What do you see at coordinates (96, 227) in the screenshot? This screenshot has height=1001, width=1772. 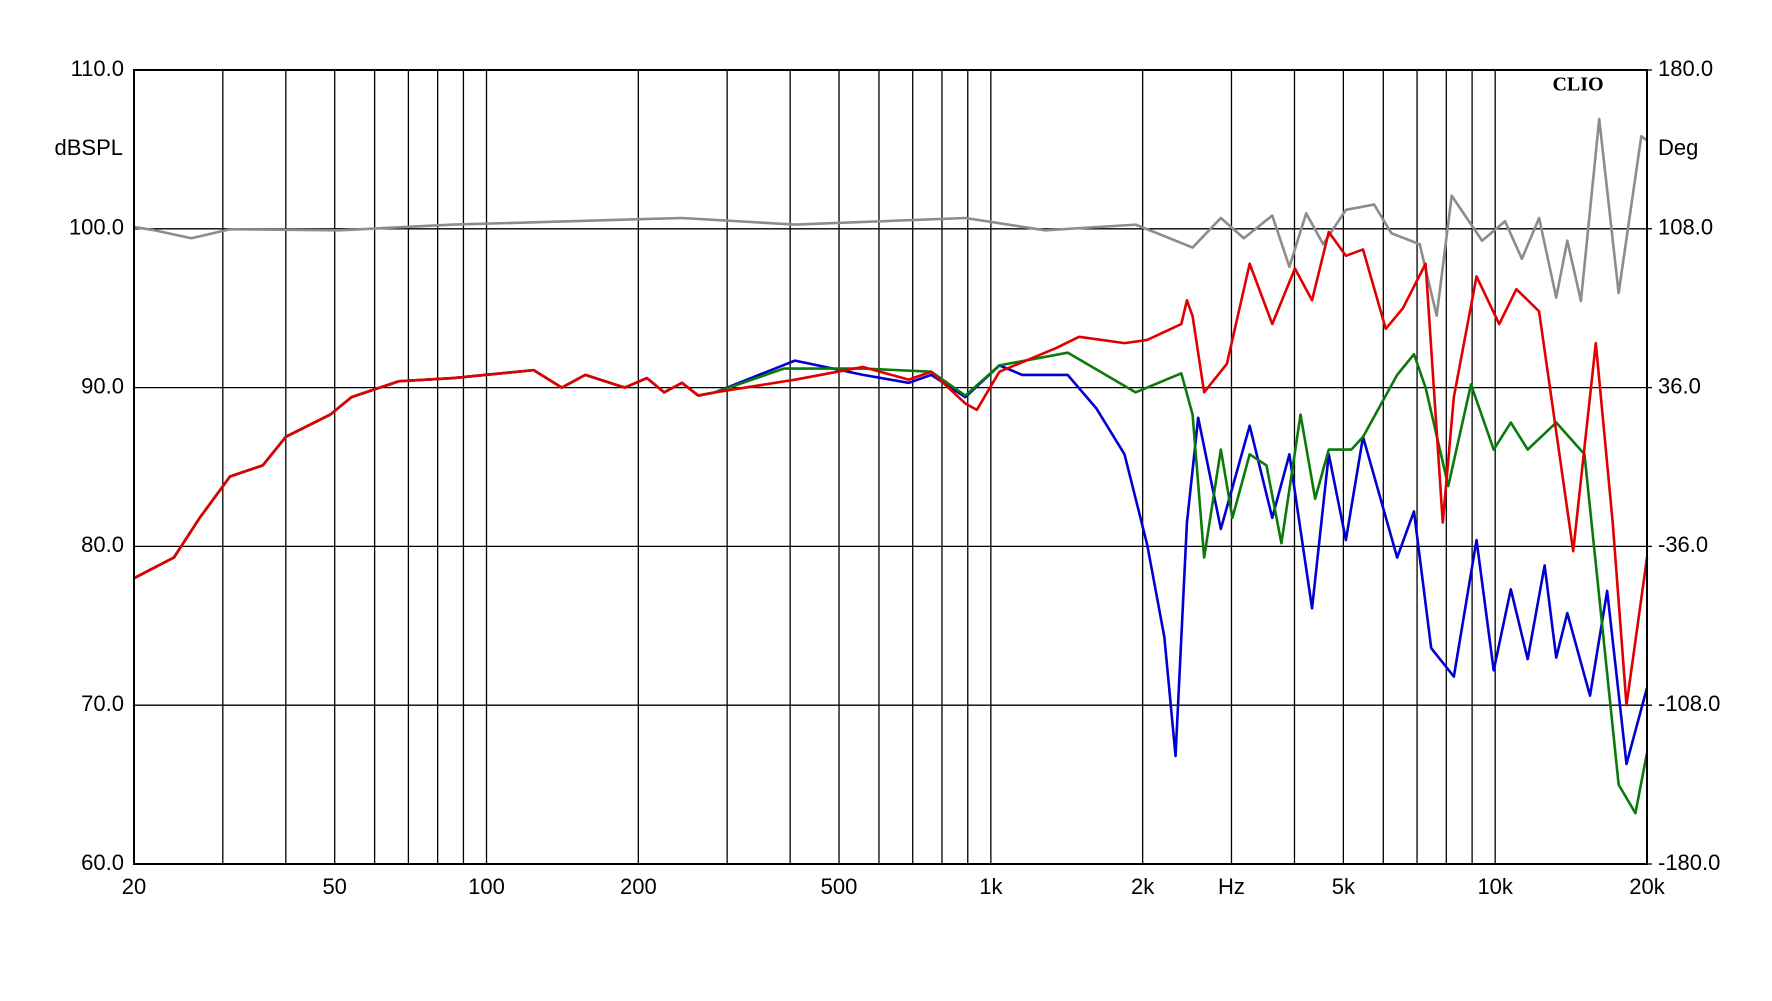 I see `y-tick-label: 100.0` at bounding box center [96, 227].